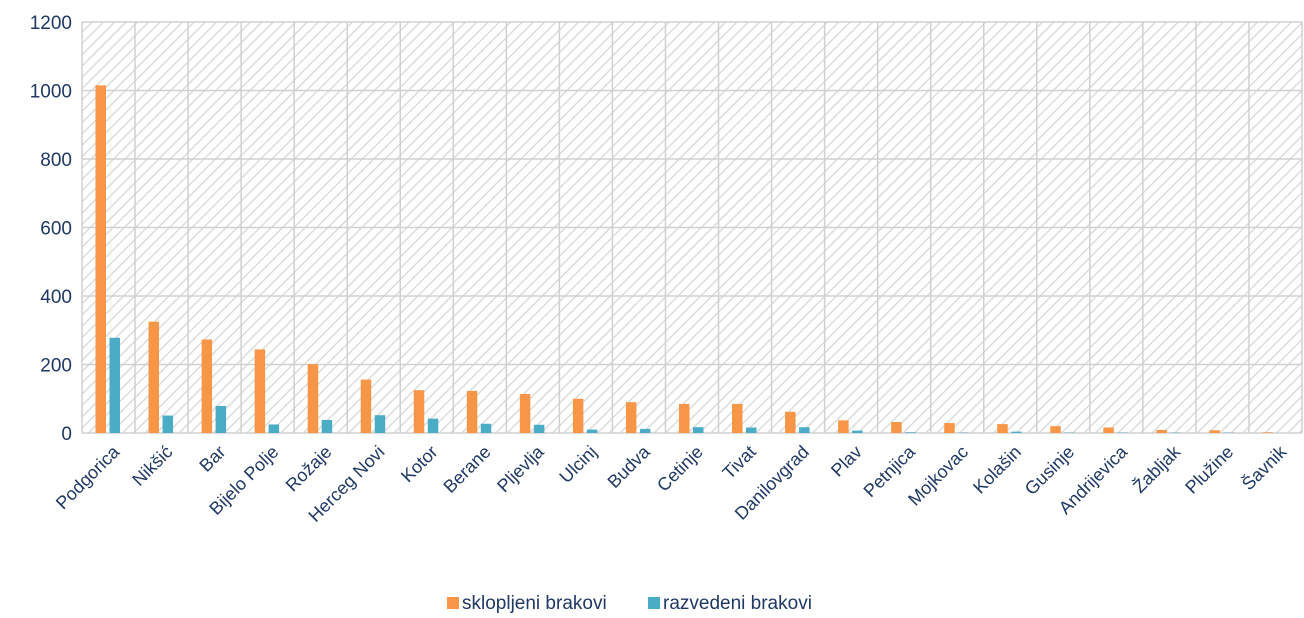 This screenshot has width=1304, height=618. I want to click on x-tick-label: Nikšić, so click(152, 466).